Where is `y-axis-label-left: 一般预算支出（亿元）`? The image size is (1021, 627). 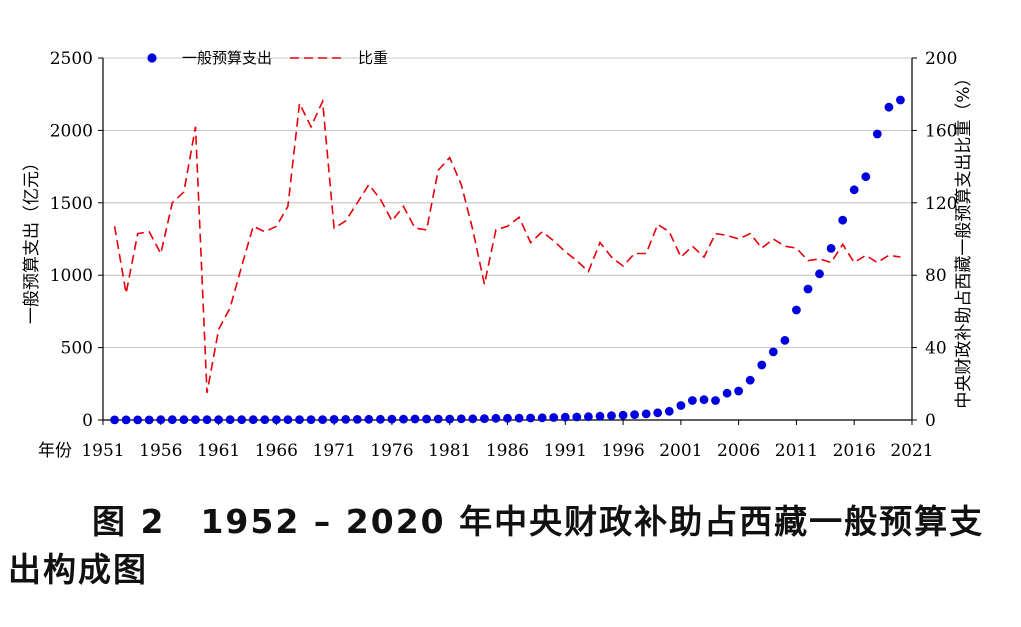 y-axis-label-left: 一般预算支出（亿元） is located at coordinates (32, 239).